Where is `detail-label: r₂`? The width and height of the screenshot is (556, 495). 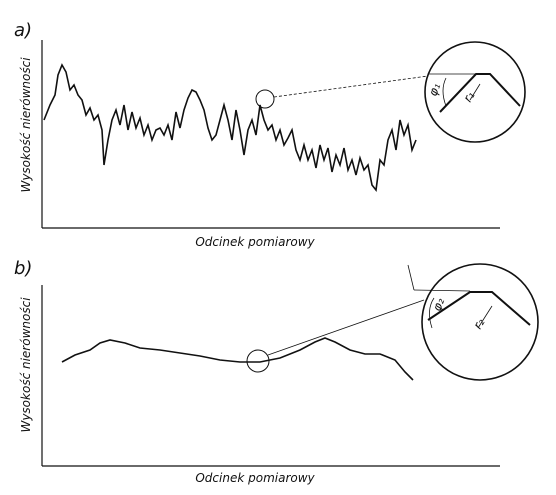 detail-label: r₂ is located at coordinates (478, 324).